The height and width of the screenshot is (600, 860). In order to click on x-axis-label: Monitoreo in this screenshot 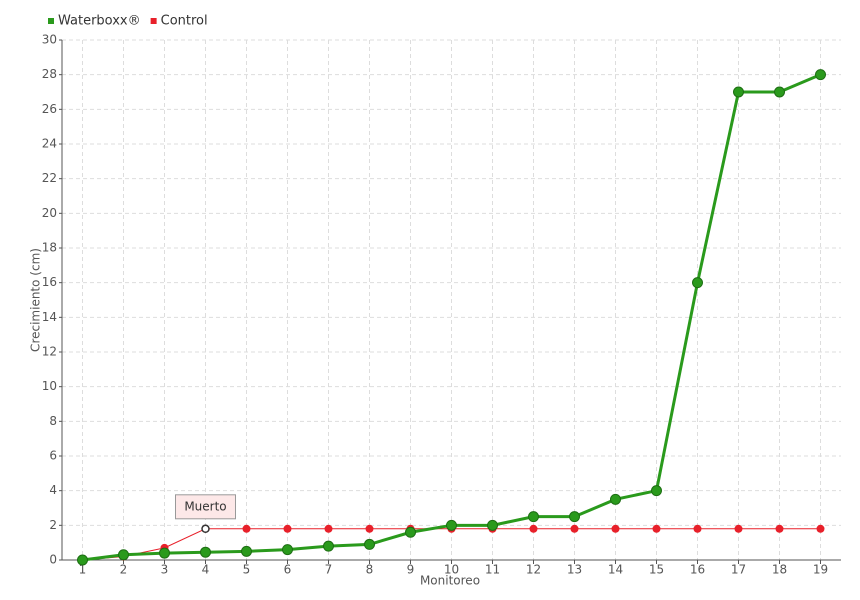, I will do `click(450, 581)`.